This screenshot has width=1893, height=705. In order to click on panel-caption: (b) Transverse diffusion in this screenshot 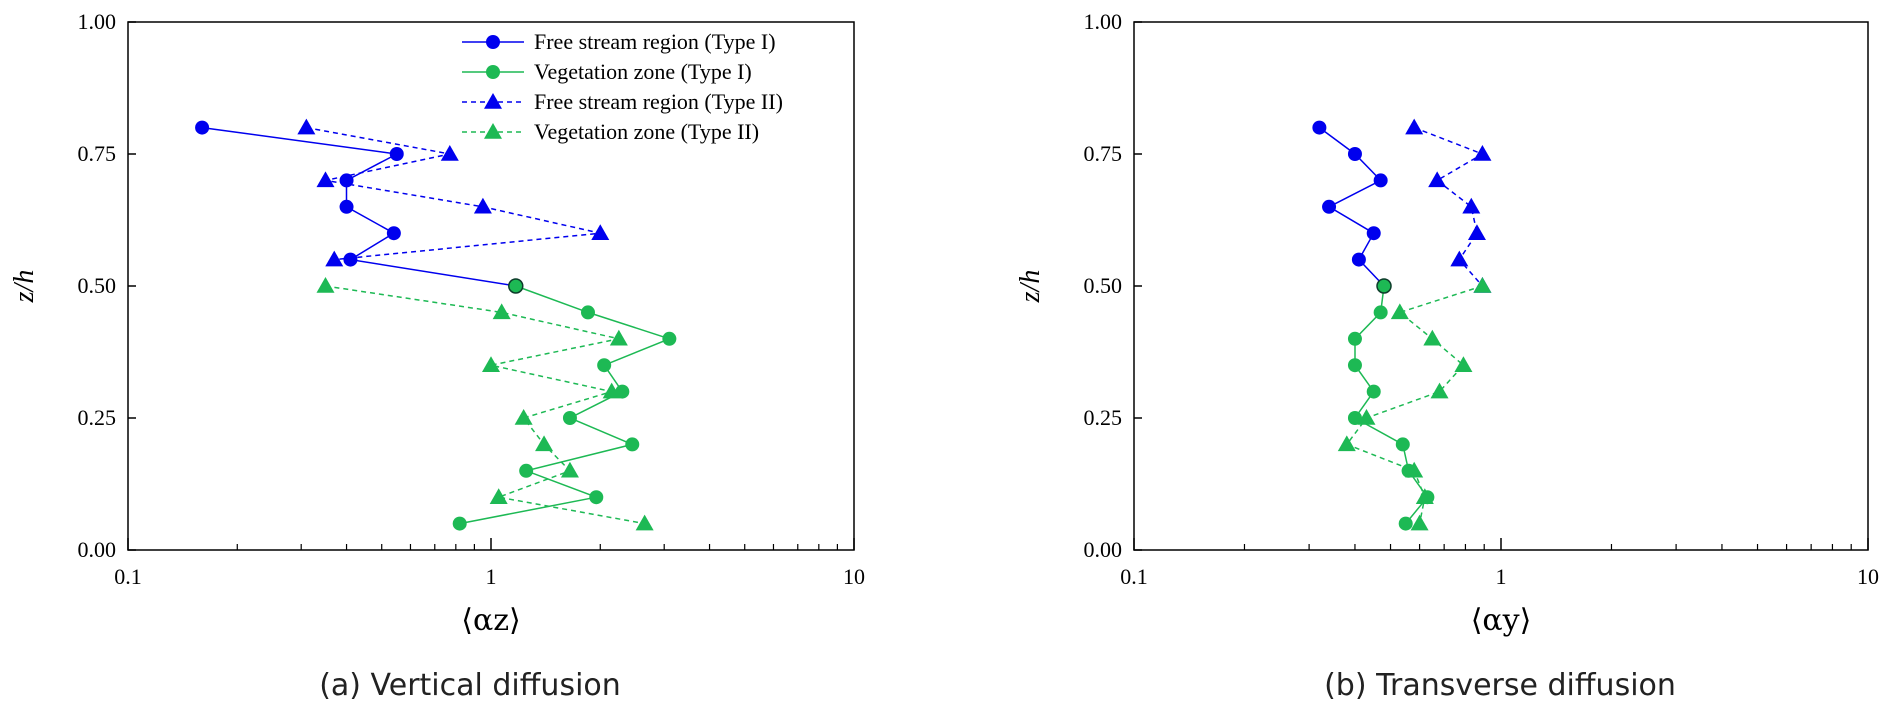, I will do `click(1500, 685)`.